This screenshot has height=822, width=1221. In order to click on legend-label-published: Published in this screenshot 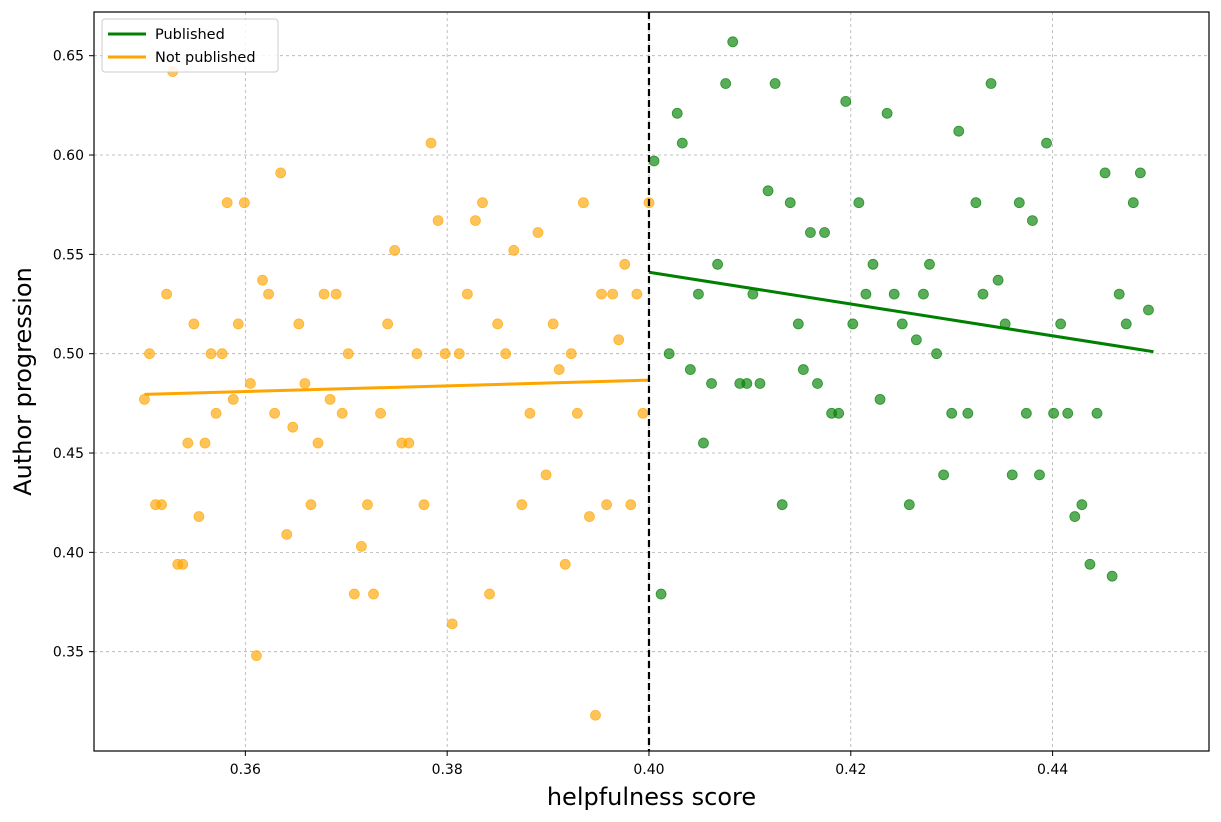, I will do `click(190, 35)`.